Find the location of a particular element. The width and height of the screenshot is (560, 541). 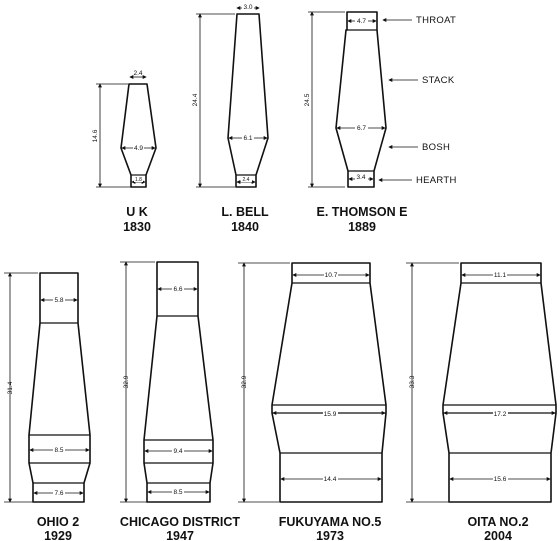

height-label: 31.4 is located at coordinates (10, 387).